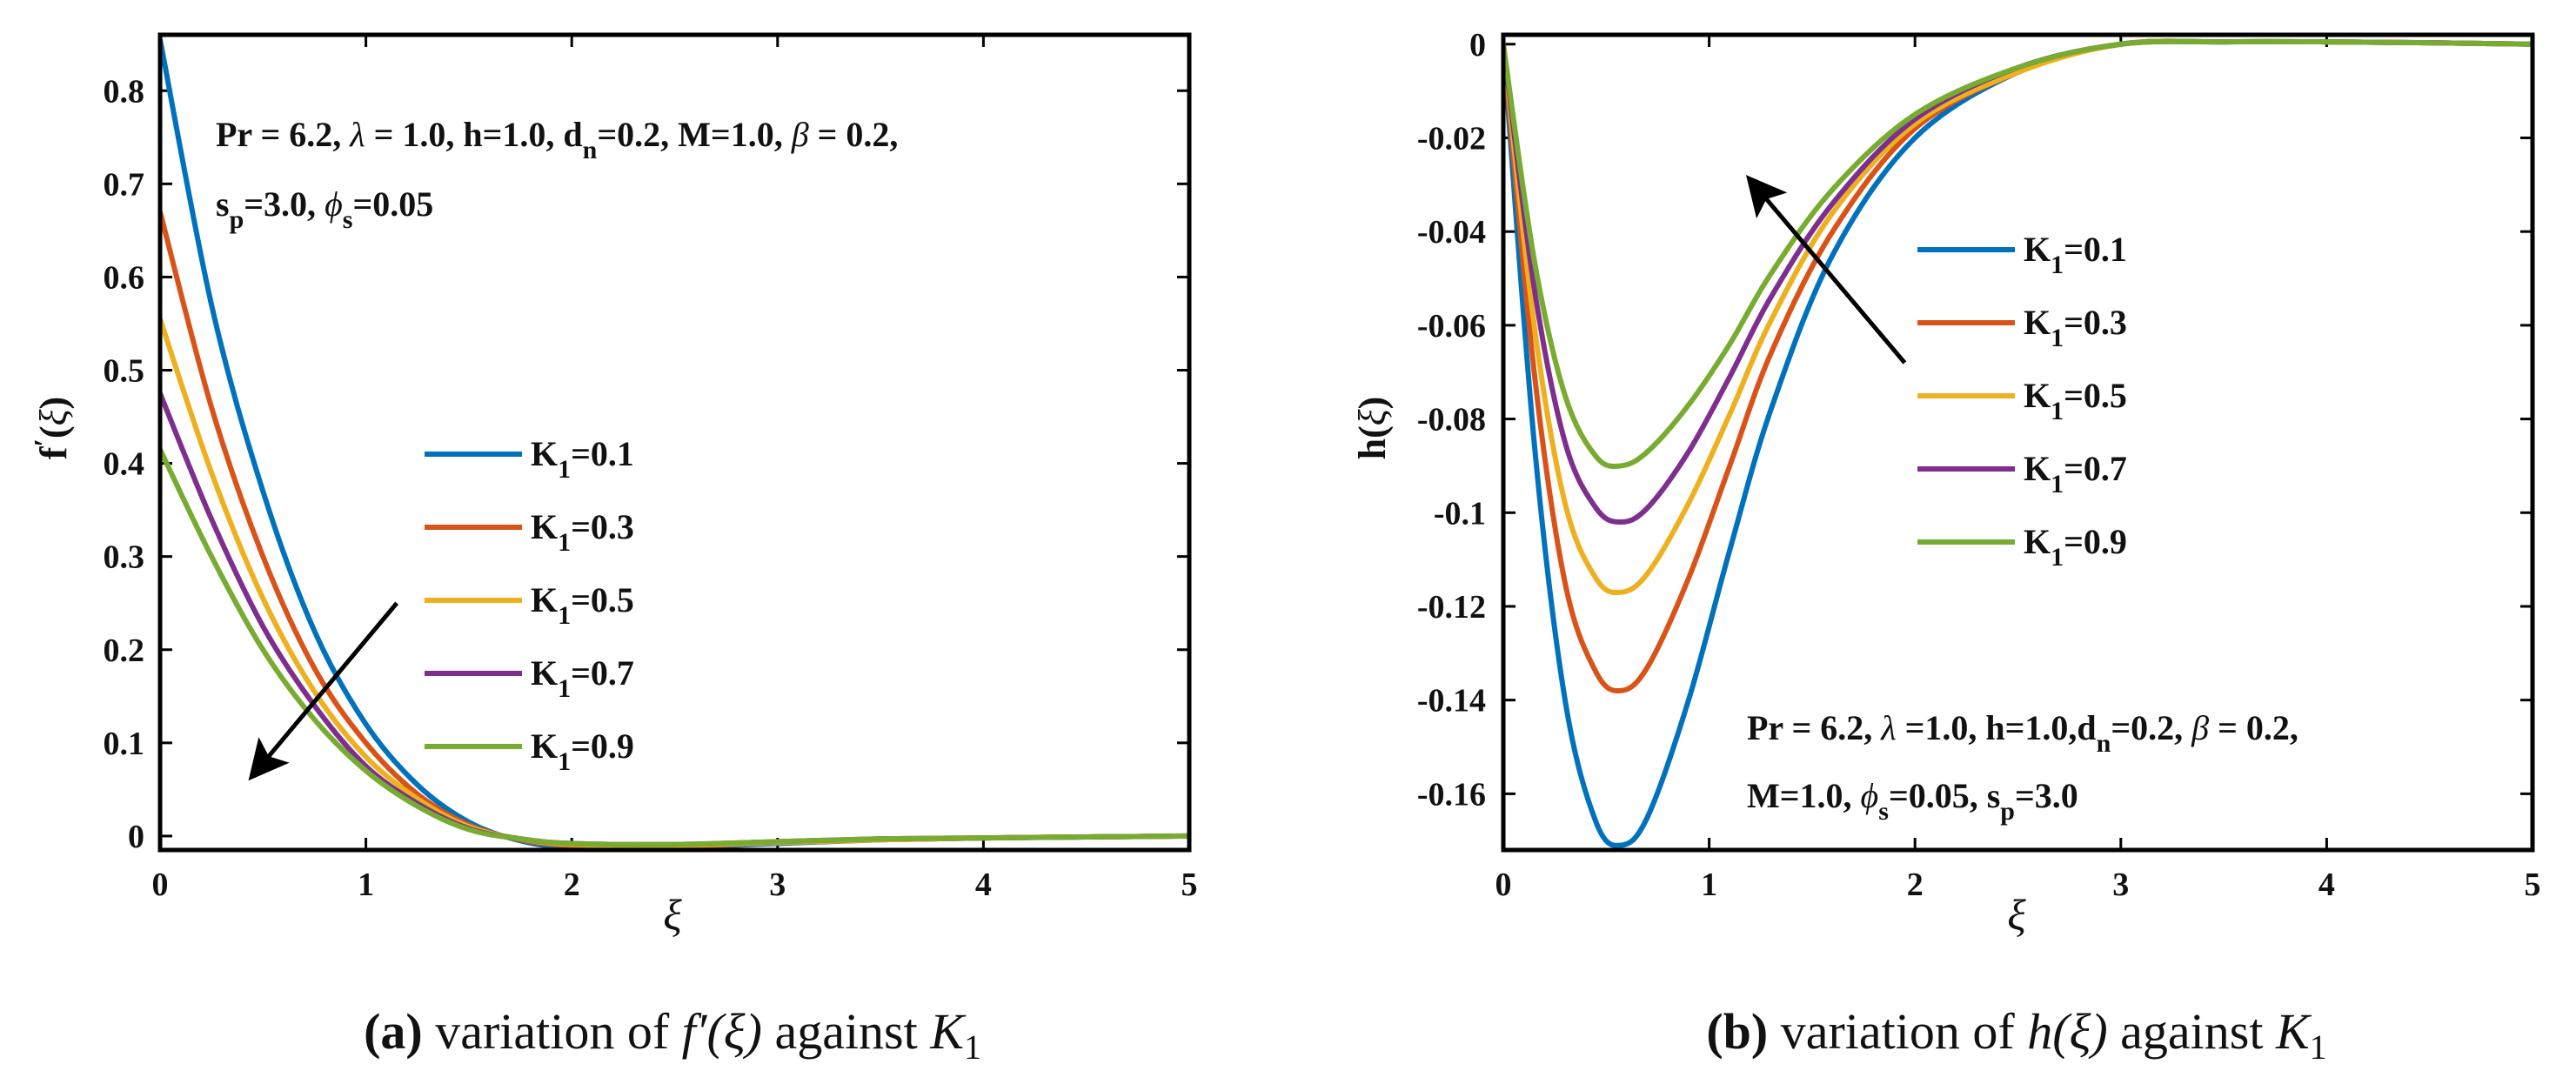 Image resolution: width=2576 pixels, height=1091 pixels. Describe the element at coordinates (1915, 885) in the screenshot. I see `panel-b-xtick-label: 2` at that location.